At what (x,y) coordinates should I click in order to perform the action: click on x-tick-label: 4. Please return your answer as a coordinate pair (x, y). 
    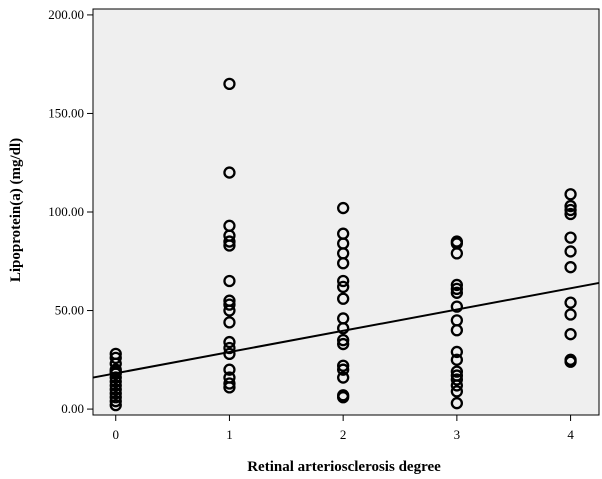
    Looking at the image, I should click on (570, 434).